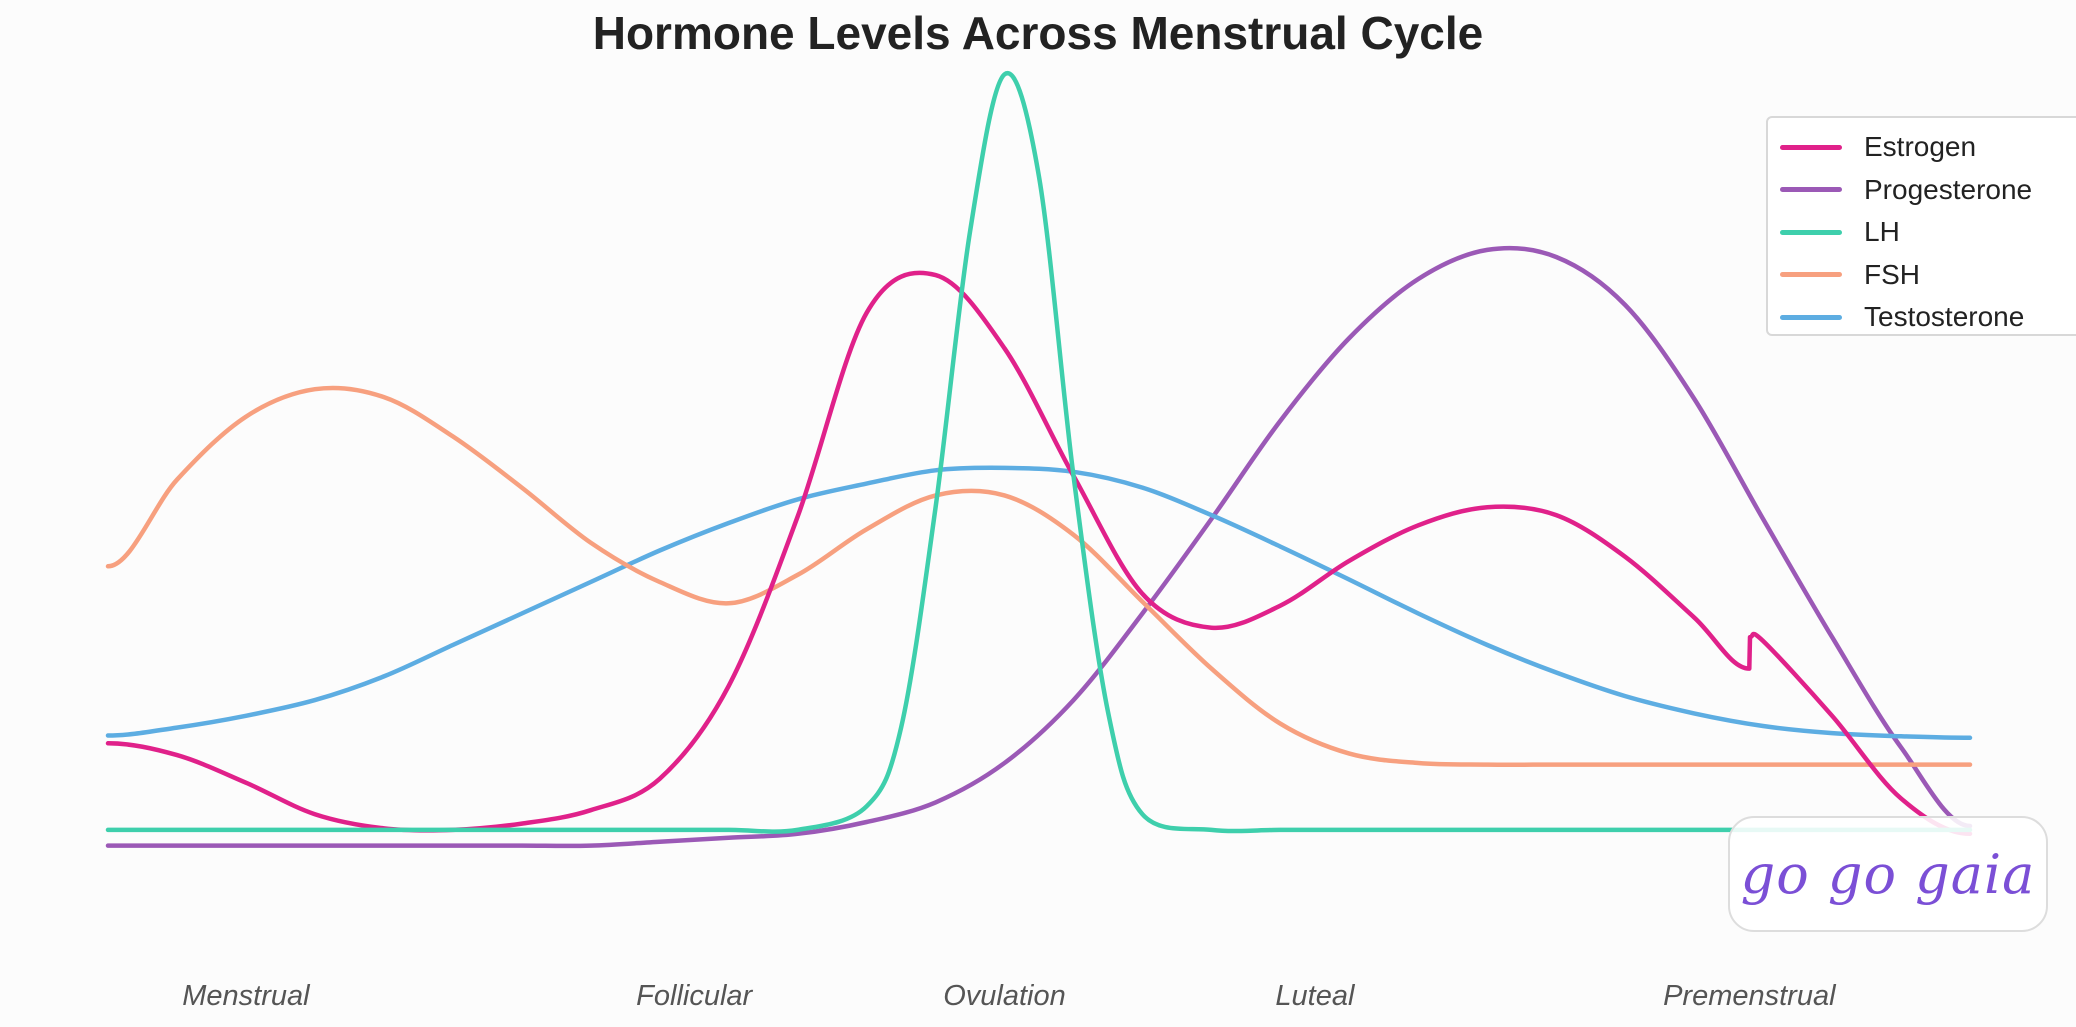 The image size is (2076, 1027). Describe the element at coordinates (1928, 232) in the screenshot. I see `legend-item-lh: LH` at that location.